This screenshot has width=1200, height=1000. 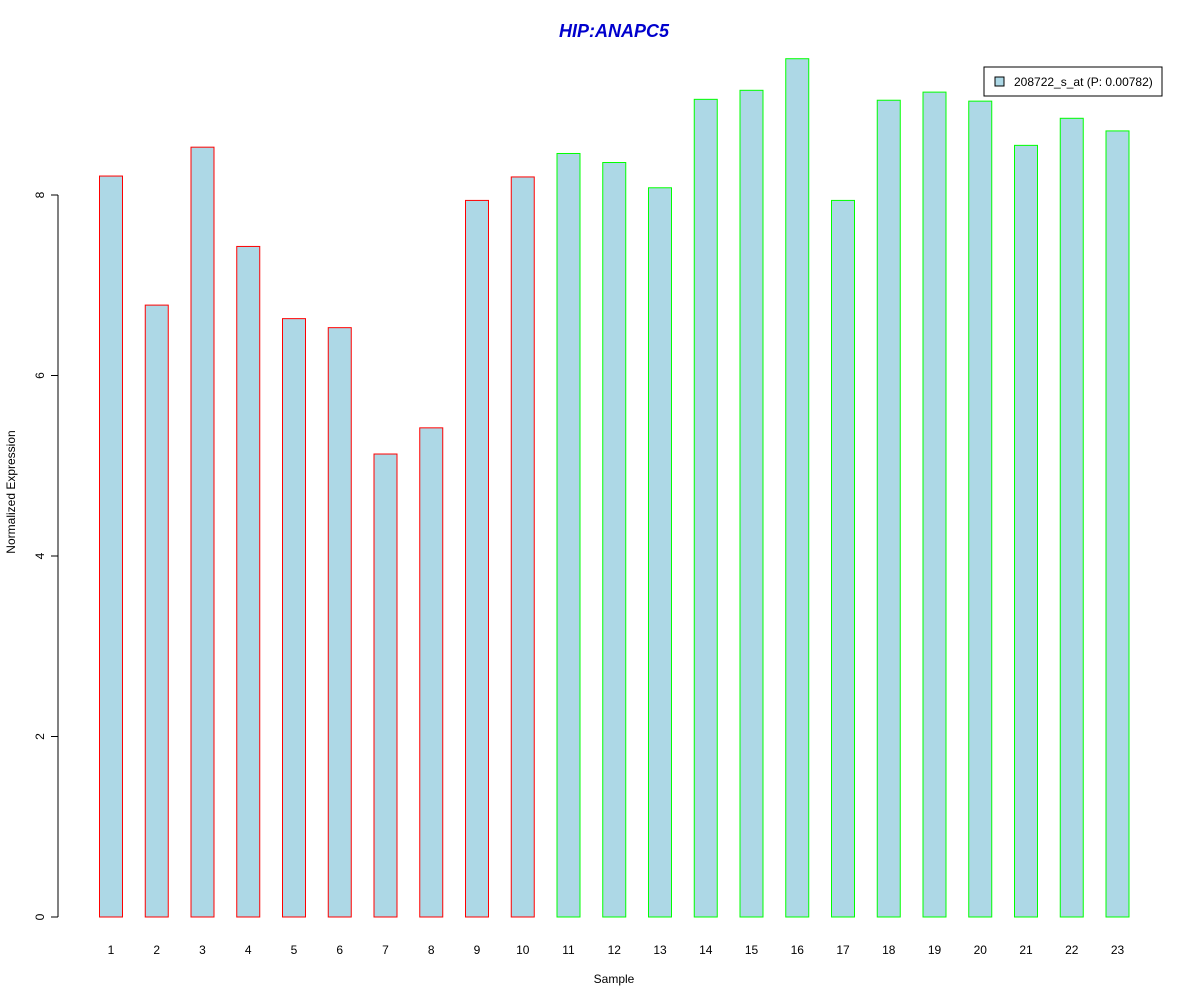 What do you see at coordinates (431, 950) in the screenshot?
I see `x-tick-label: 8` at bounding box center [431, 950].